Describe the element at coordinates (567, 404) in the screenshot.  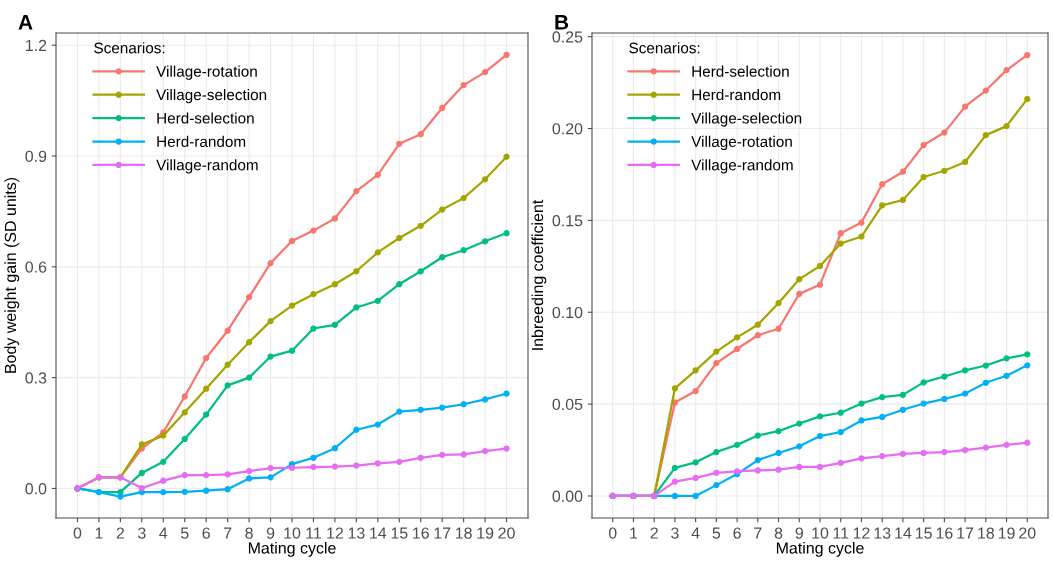
I see `y-tick-label: 0.05` at that location.